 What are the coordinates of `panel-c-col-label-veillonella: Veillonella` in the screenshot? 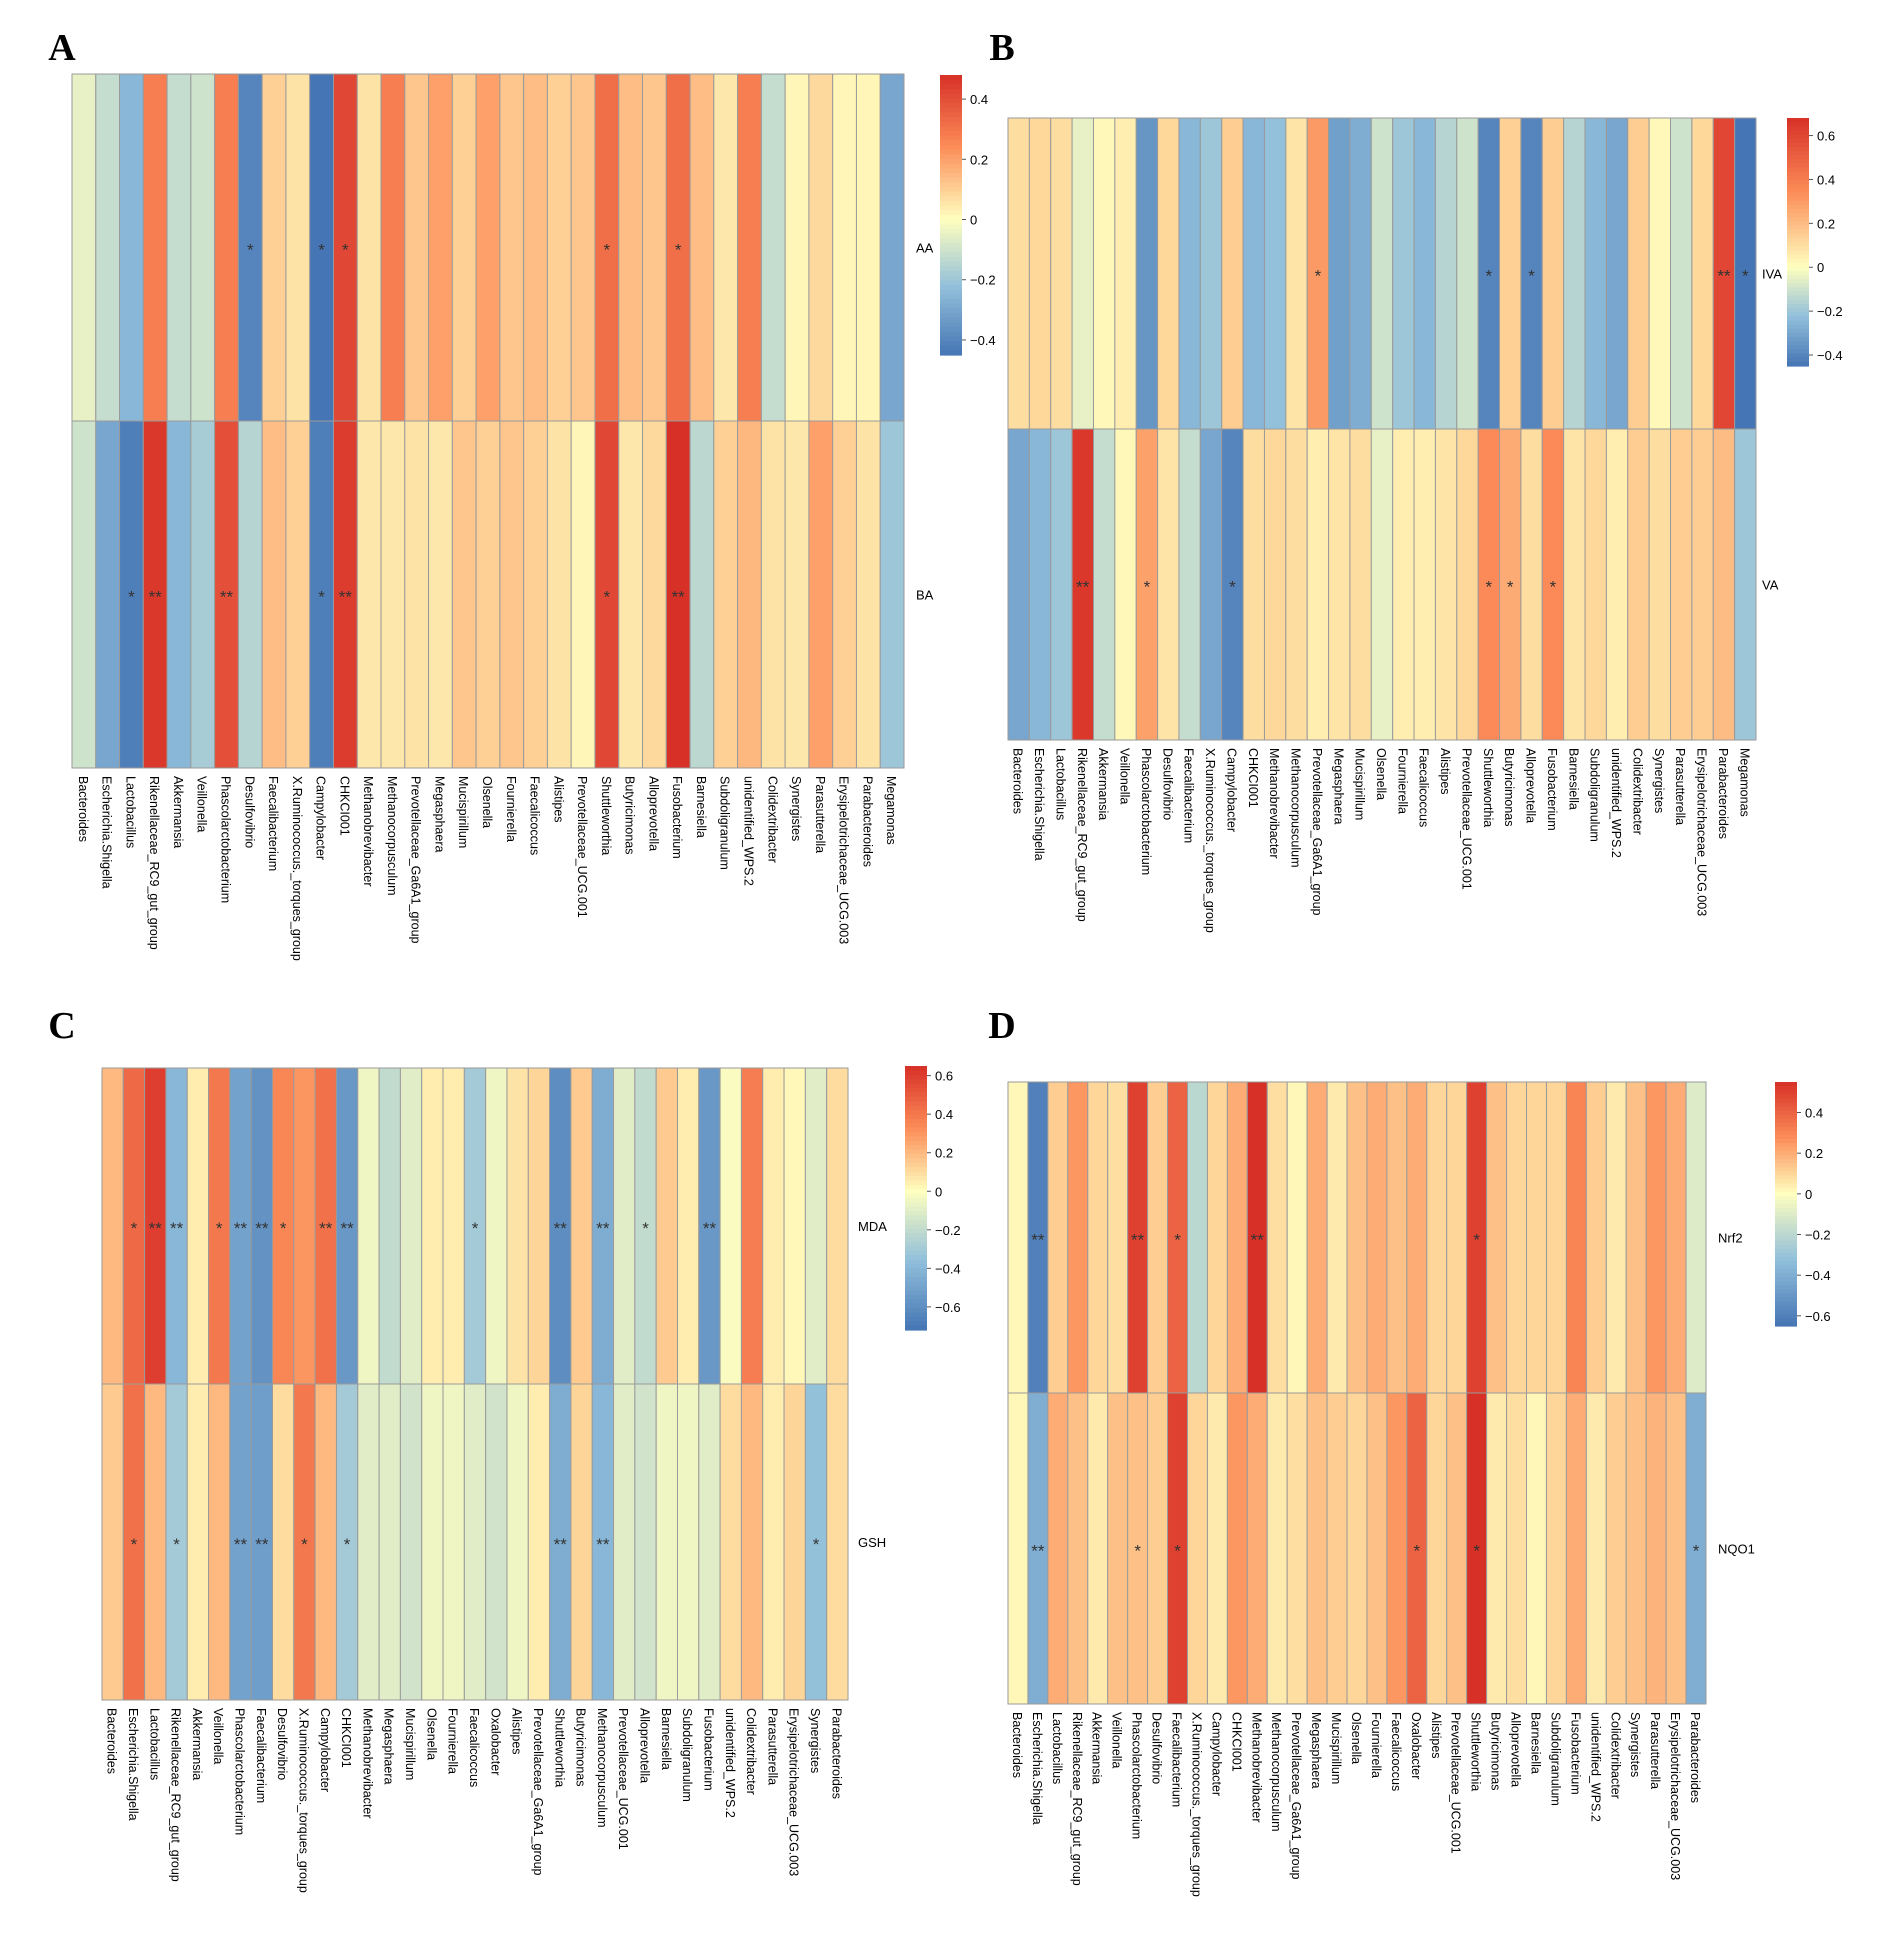 It's located at (218, 1736).